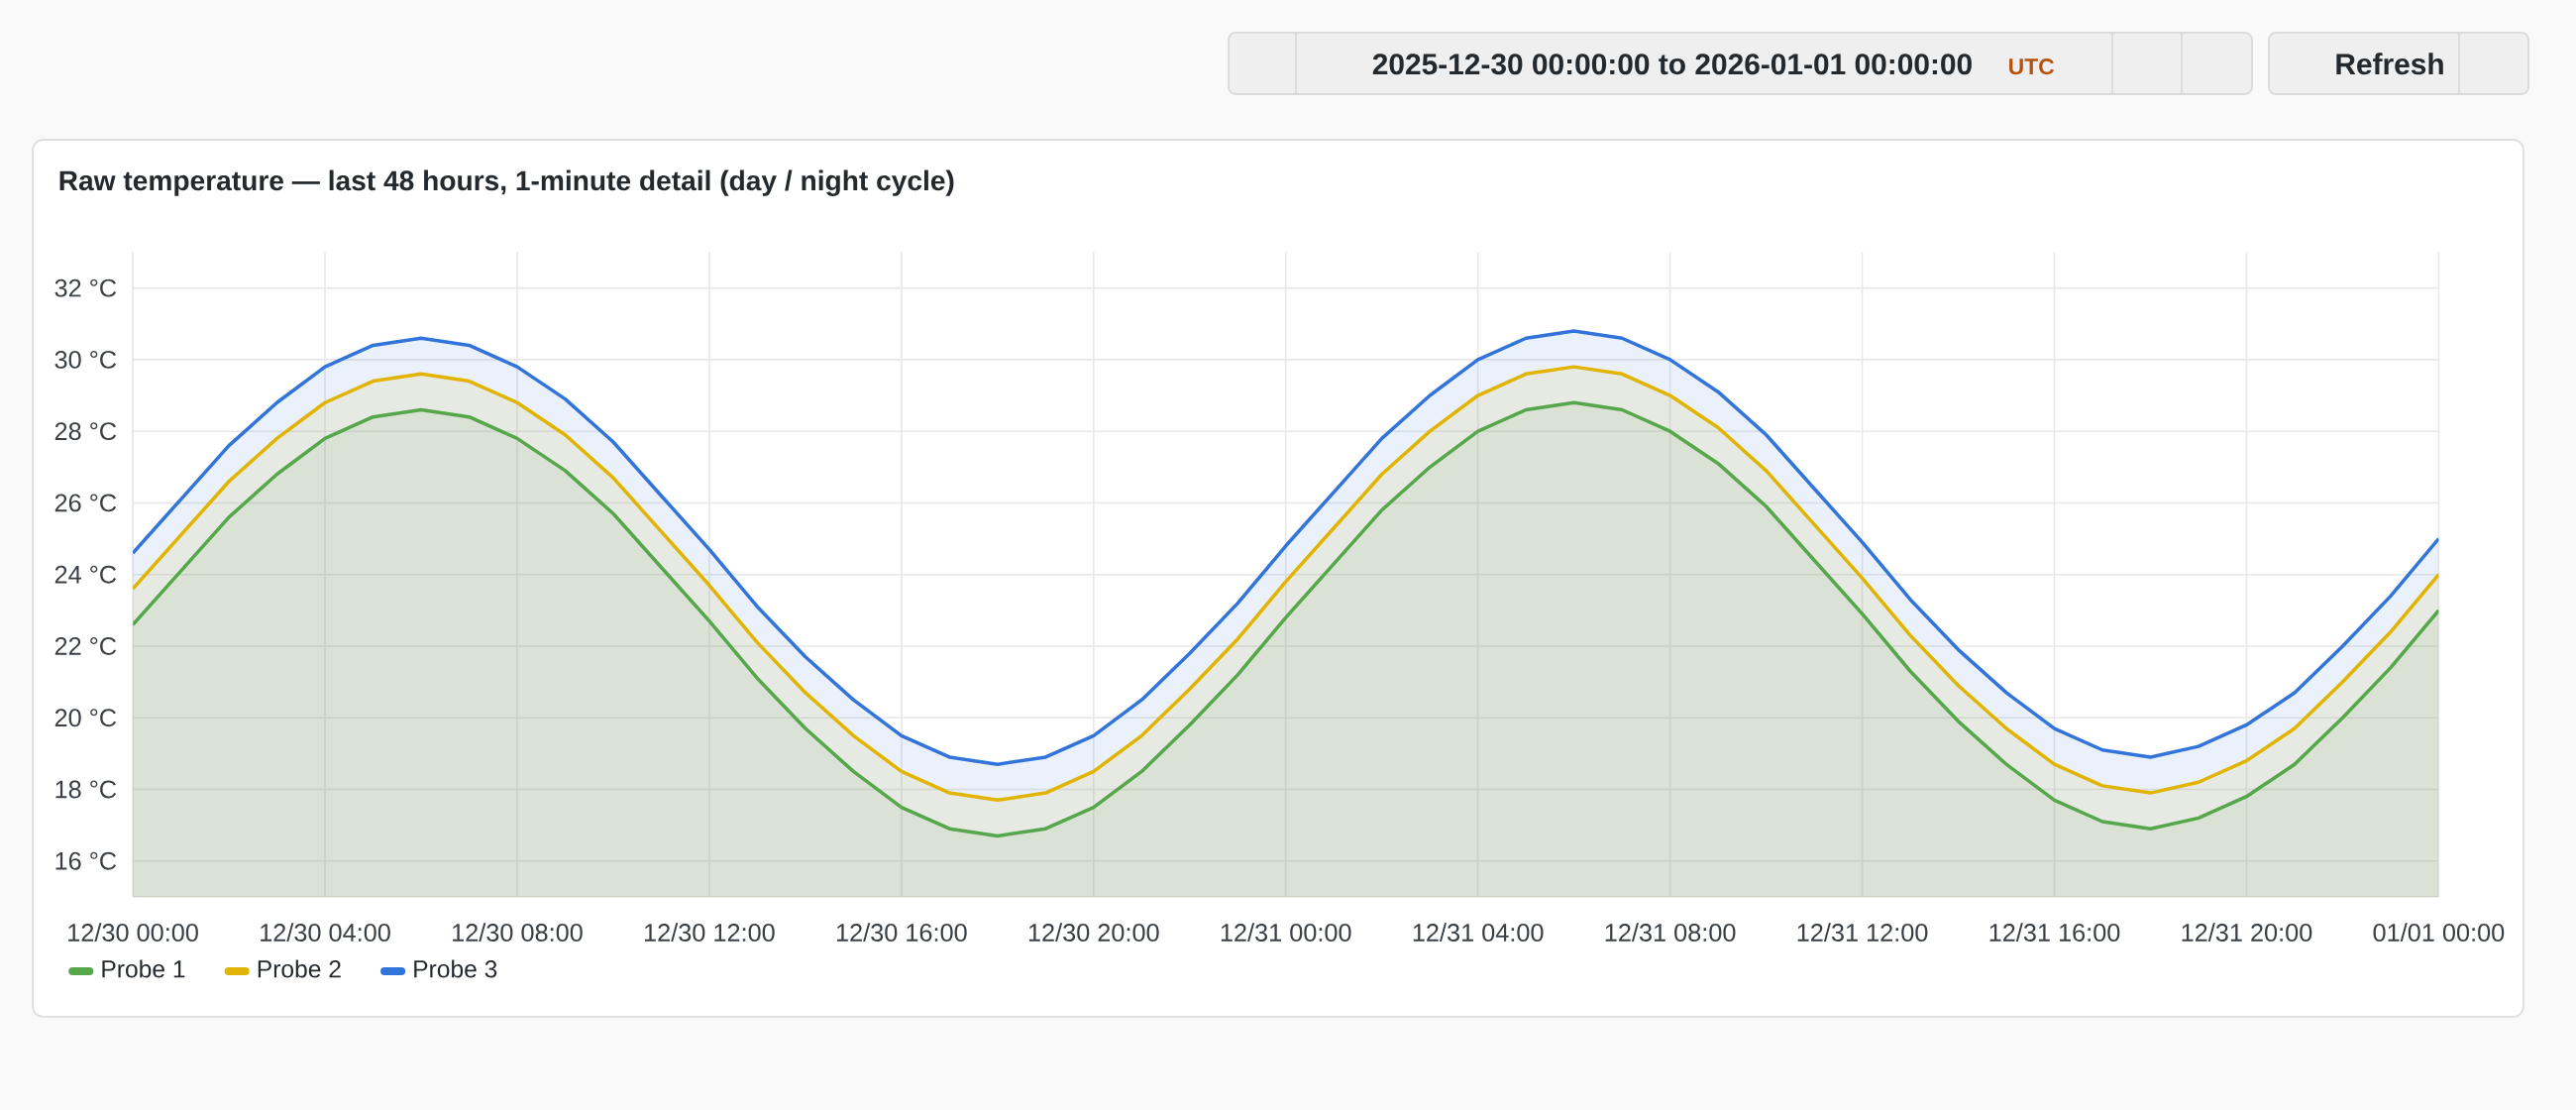 The image size is (2576, 1110). What do you see at coordinates (1672, 64) in the screenshot?
I see `text: 2025-12-30 00:00:00 to 2026-01-01 00:00:00` at bounding box center [1672, 64].